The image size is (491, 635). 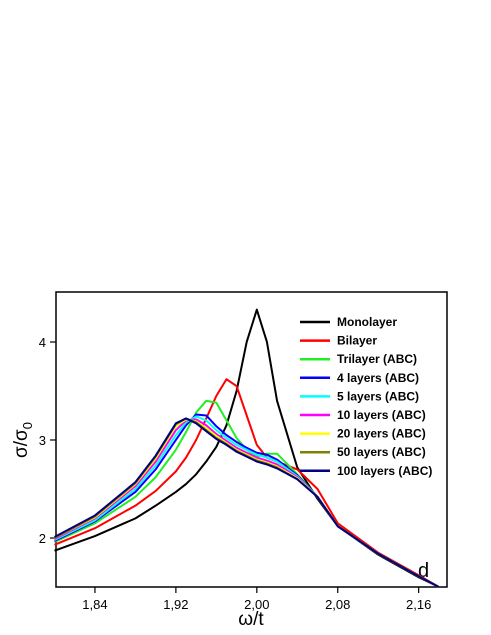 What do you see at coordinates (381, 452) in the screenshot?
I see `legend-label: 50 layers (ABC)` at bounding box center [381, 452].